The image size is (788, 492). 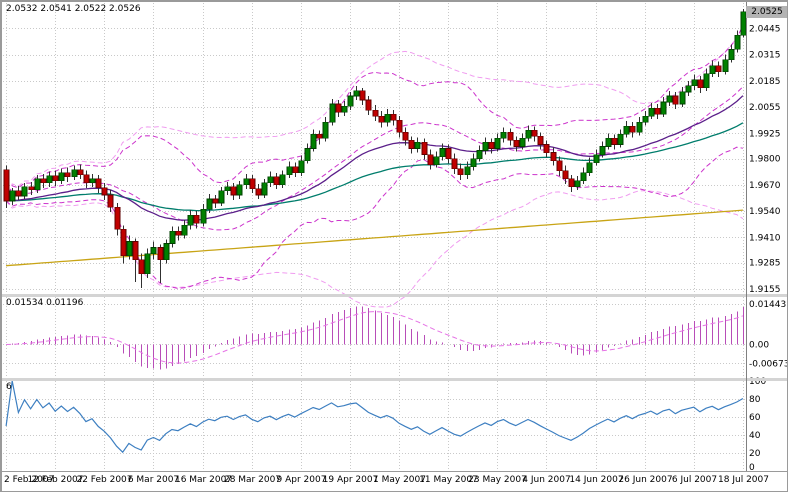 What do you see at coordinates (757, 382) in the screenshot?
I see `svg-text: 100` at bounding box center [757, 382].